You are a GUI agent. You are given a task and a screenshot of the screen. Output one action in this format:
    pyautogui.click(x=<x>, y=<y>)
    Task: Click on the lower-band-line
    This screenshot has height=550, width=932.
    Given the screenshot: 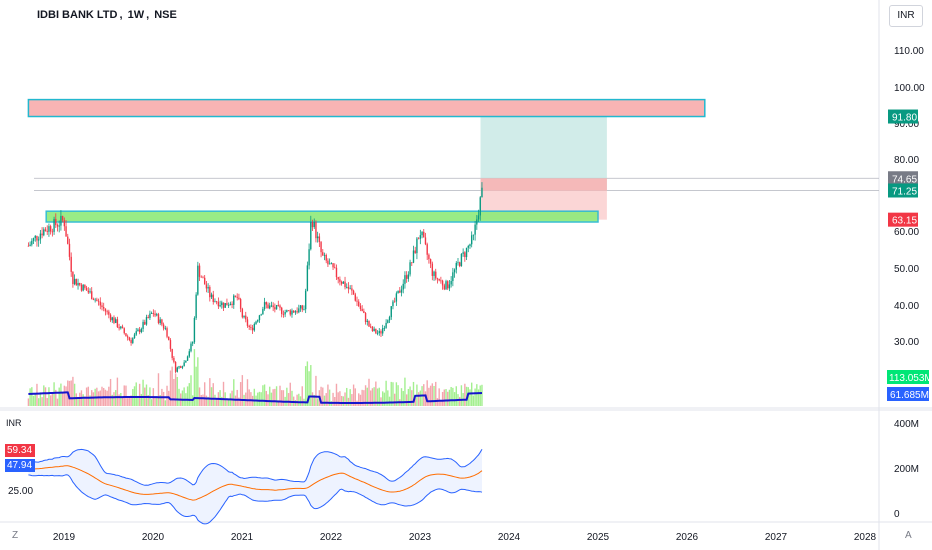 What is the action you would take?
    pyautogui.click(x=255, y=499)
    